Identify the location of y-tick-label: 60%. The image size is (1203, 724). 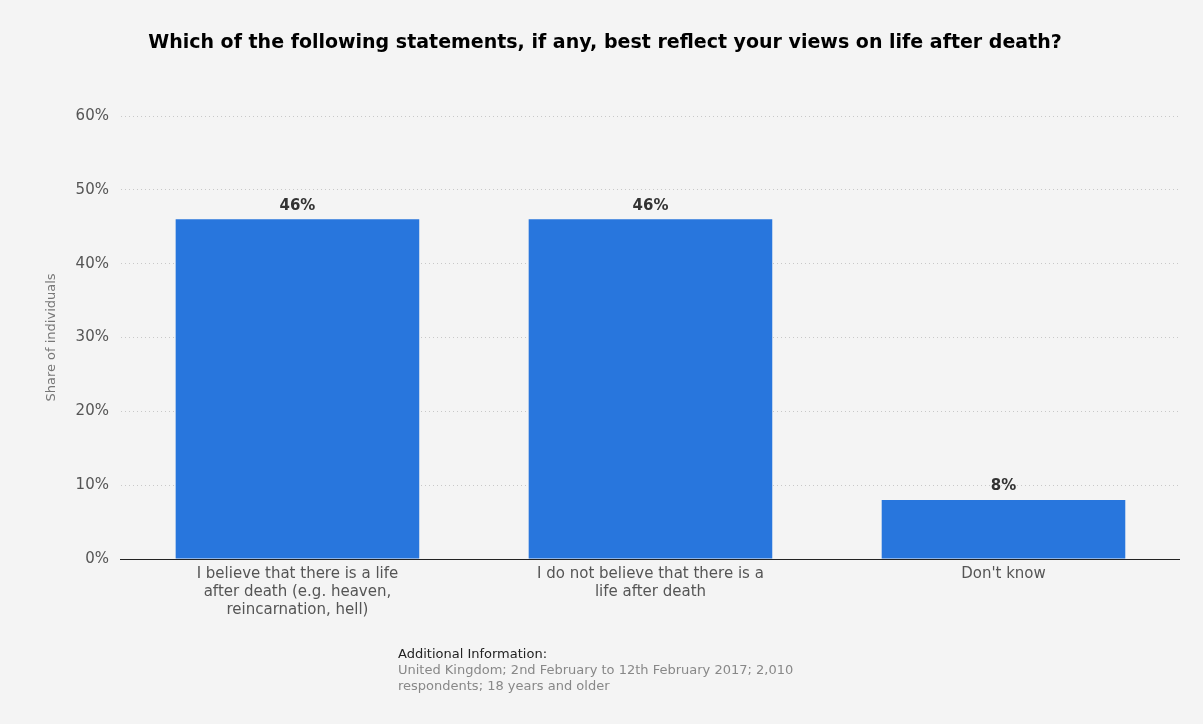
(92, 114).